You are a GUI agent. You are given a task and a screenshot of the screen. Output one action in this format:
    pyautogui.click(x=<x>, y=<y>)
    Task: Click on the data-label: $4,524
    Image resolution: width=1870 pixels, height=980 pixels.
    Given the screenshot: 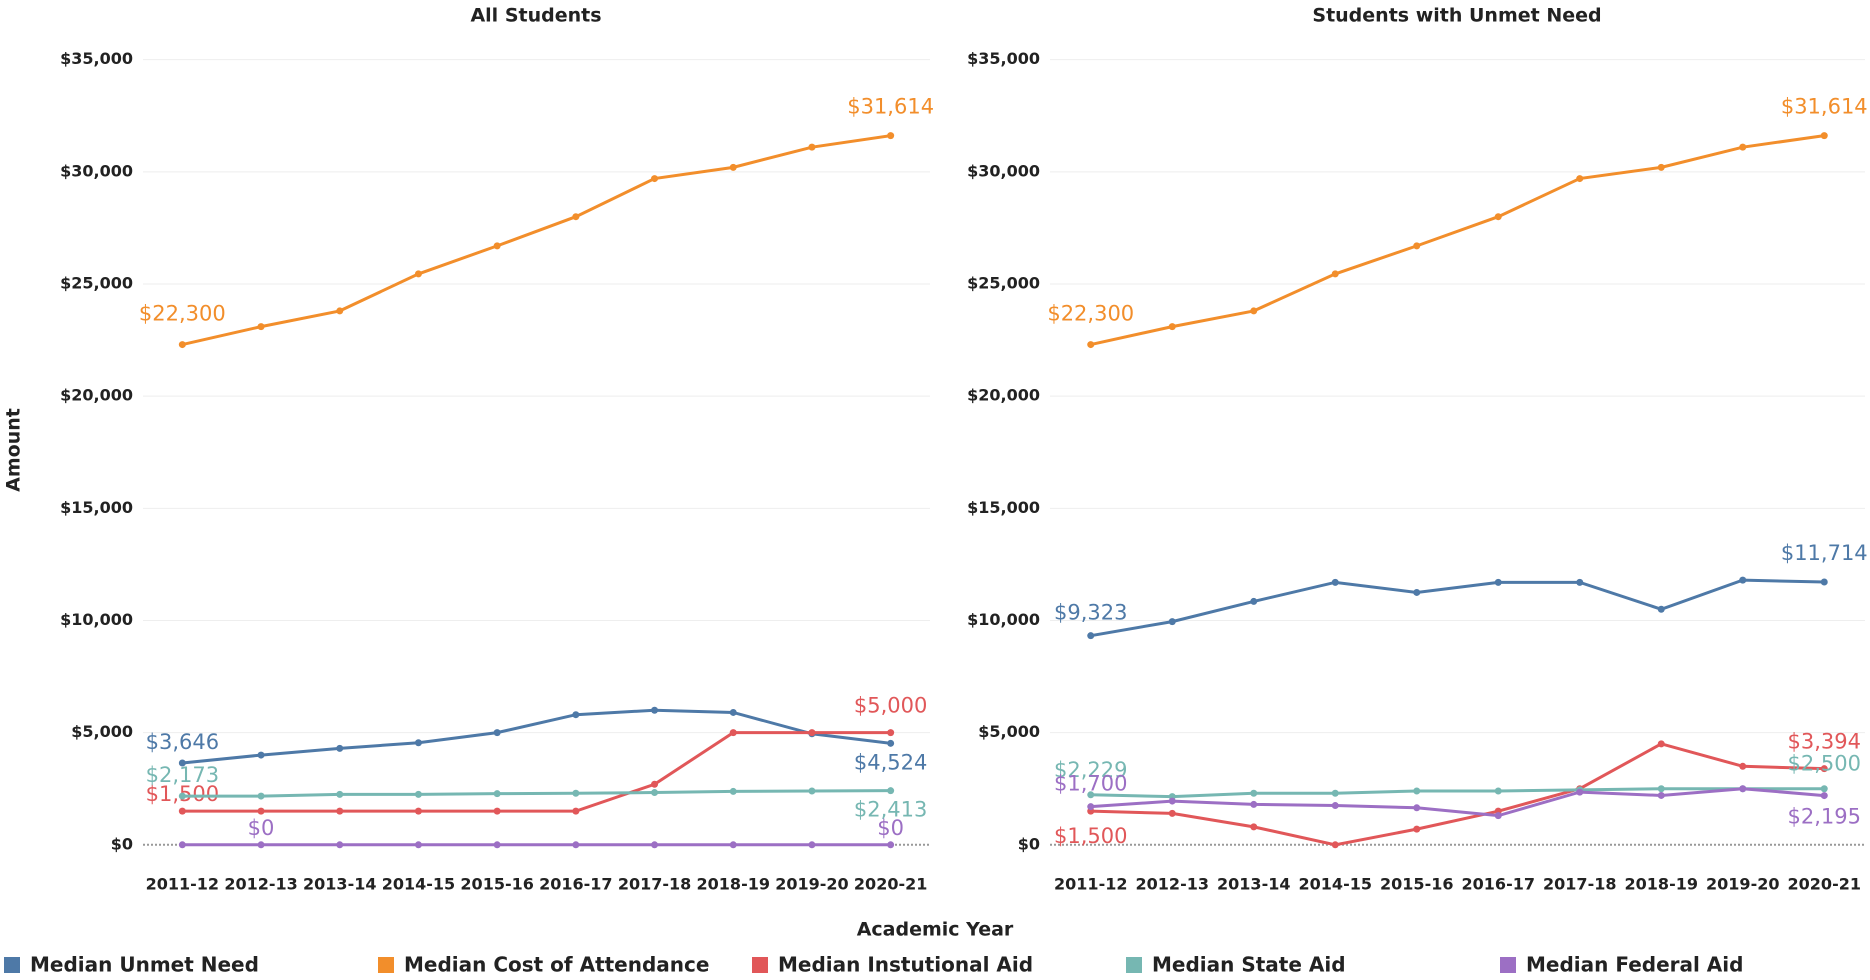 What is the action you would take?
    pyautogui.click(x=890, y=762)
    